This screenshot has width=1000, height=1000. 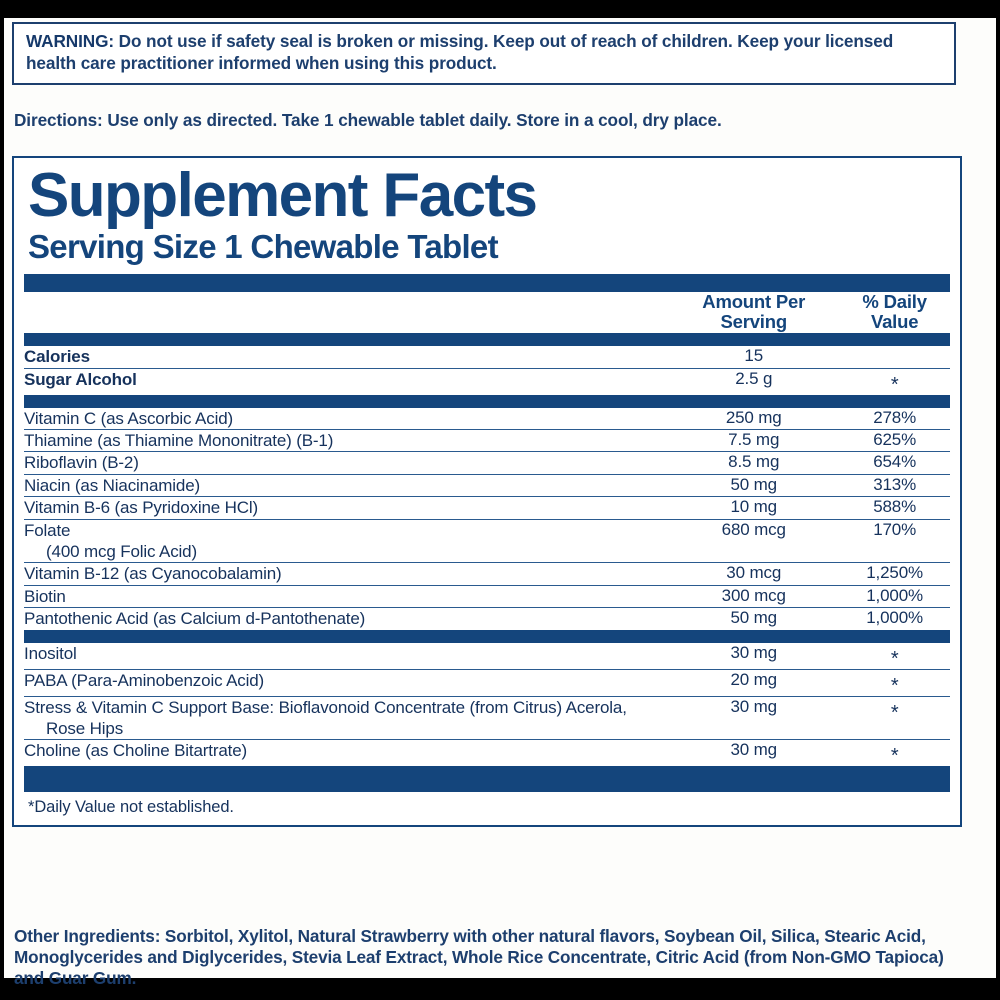 What do you see at coordinates (754, 440) in the screenshot?
I see `nutrient-amount: 7.5 mg` at bounding box center [754, 440].